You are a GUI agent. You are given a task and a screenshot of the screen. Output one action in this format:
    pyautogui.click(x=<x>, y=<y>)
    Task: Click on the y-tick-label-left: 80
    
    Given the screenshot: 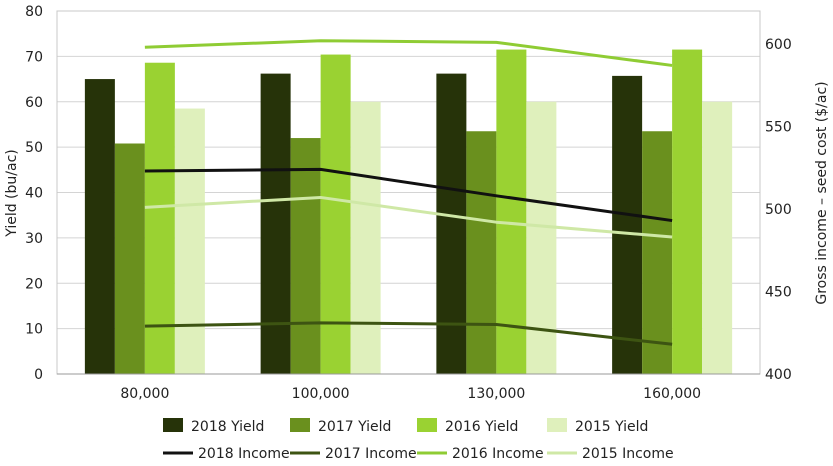 What is the action you would take?
    pyautogui.click(x=34, y=12)
    